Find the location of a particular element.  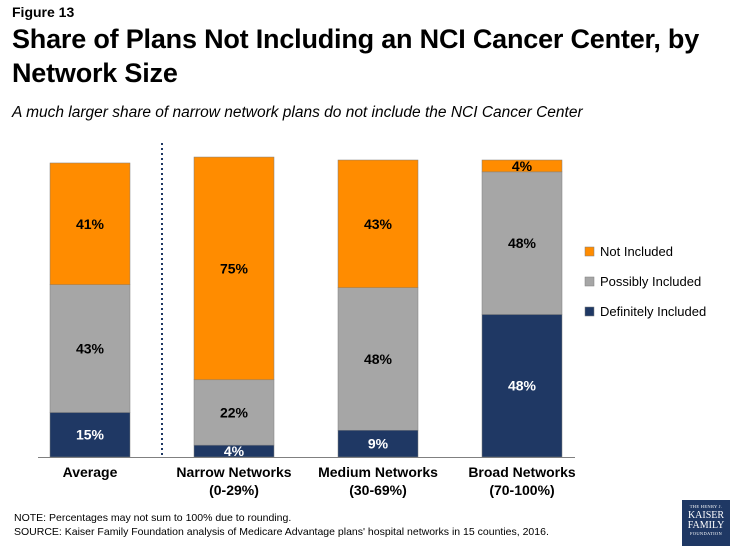

category-label: Average is located at coordinates (90, 472).